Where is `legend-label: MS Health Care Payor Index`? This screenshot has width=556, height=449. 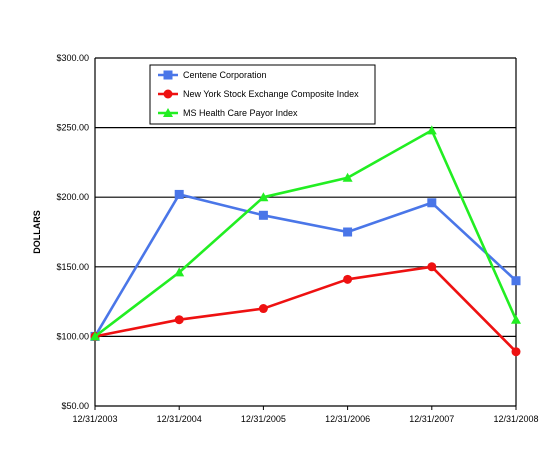 legend-label: MS Health Care Payor Index is located at coordinates (240, 113).